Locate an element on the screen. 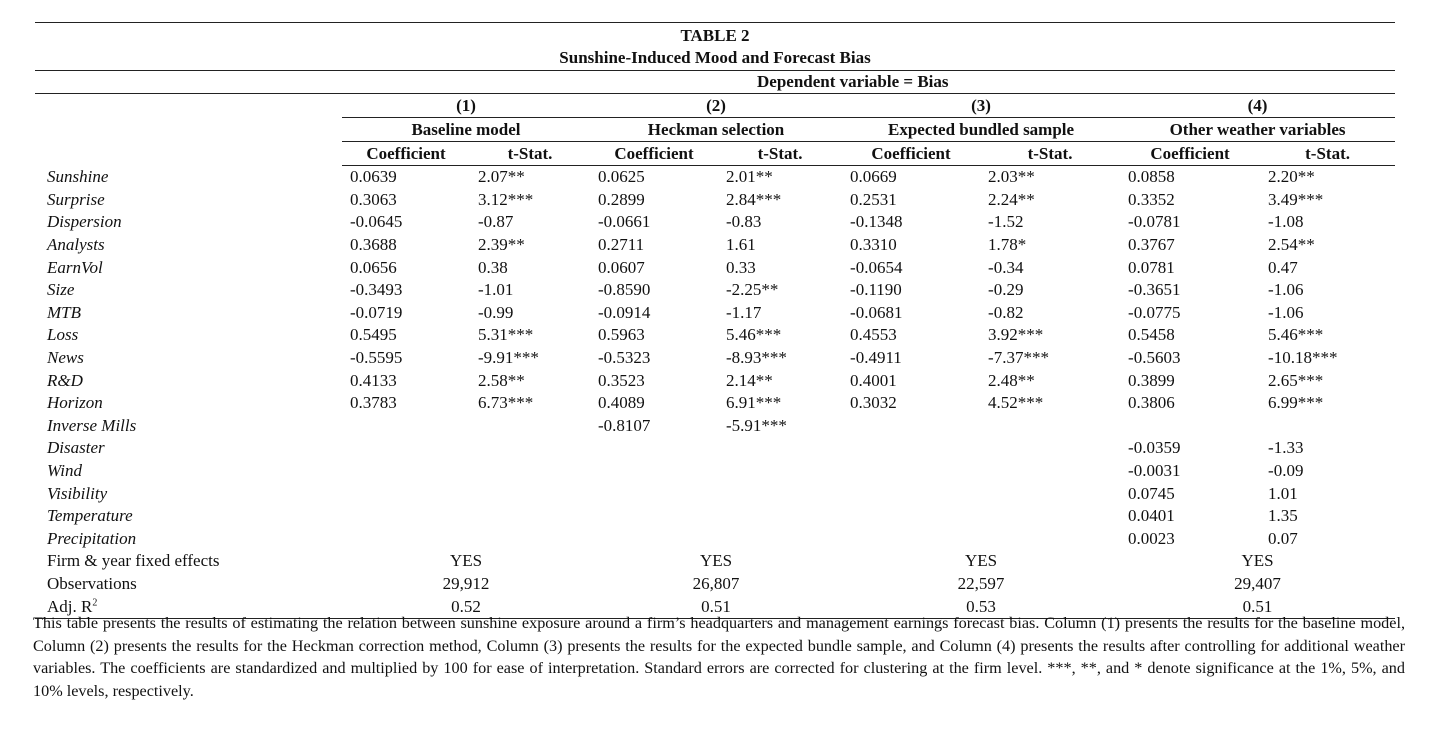  coefficient-cell: 0.2531 is located at coordinates (873, 199).